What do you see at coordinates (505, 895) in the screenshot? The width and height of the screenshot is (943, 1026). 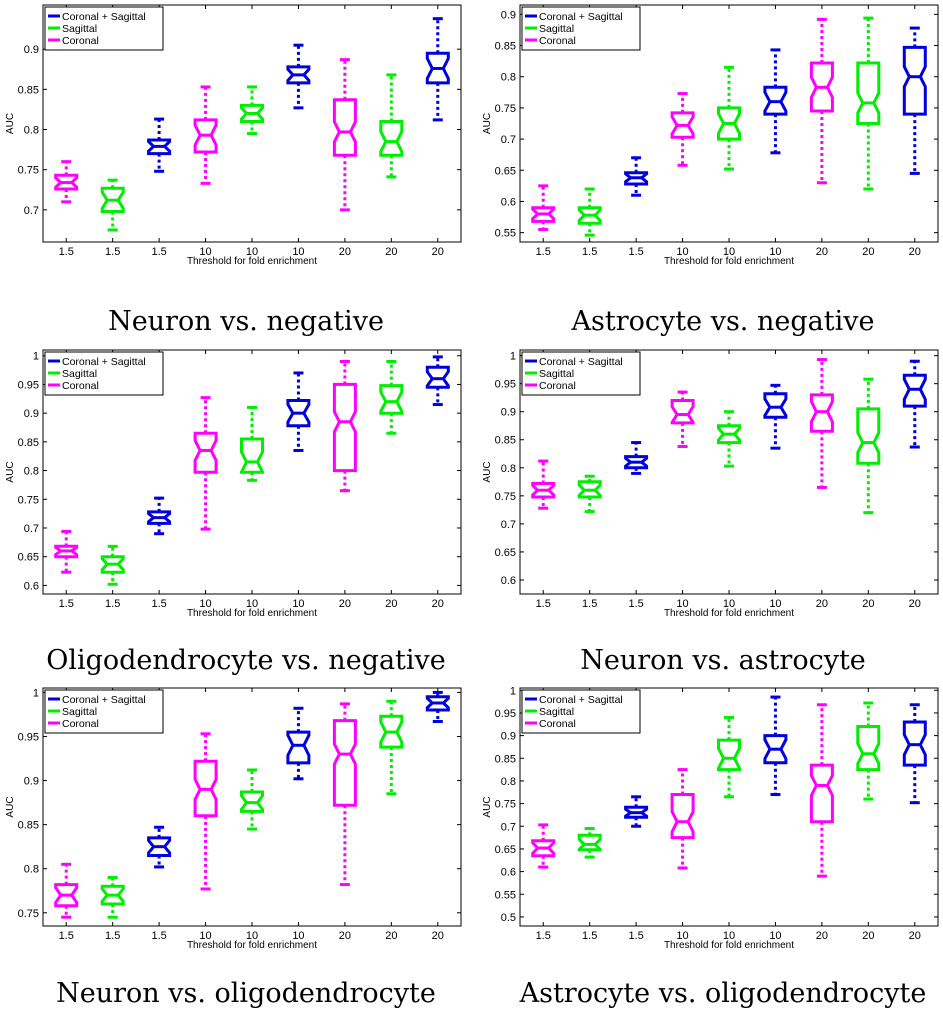 I see `y-tick-label: 0.55` at bounding box center [505, 895].